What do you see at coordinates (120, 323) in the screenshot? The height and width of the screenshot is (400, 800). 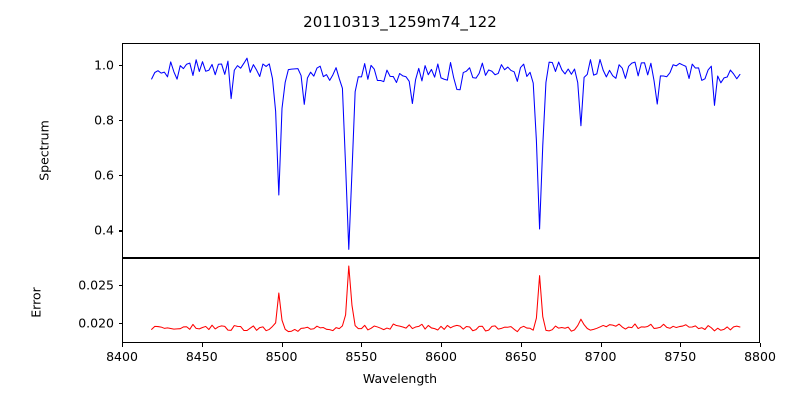 I see `error-y-tick-0.020` at bounding box center [120, 323].